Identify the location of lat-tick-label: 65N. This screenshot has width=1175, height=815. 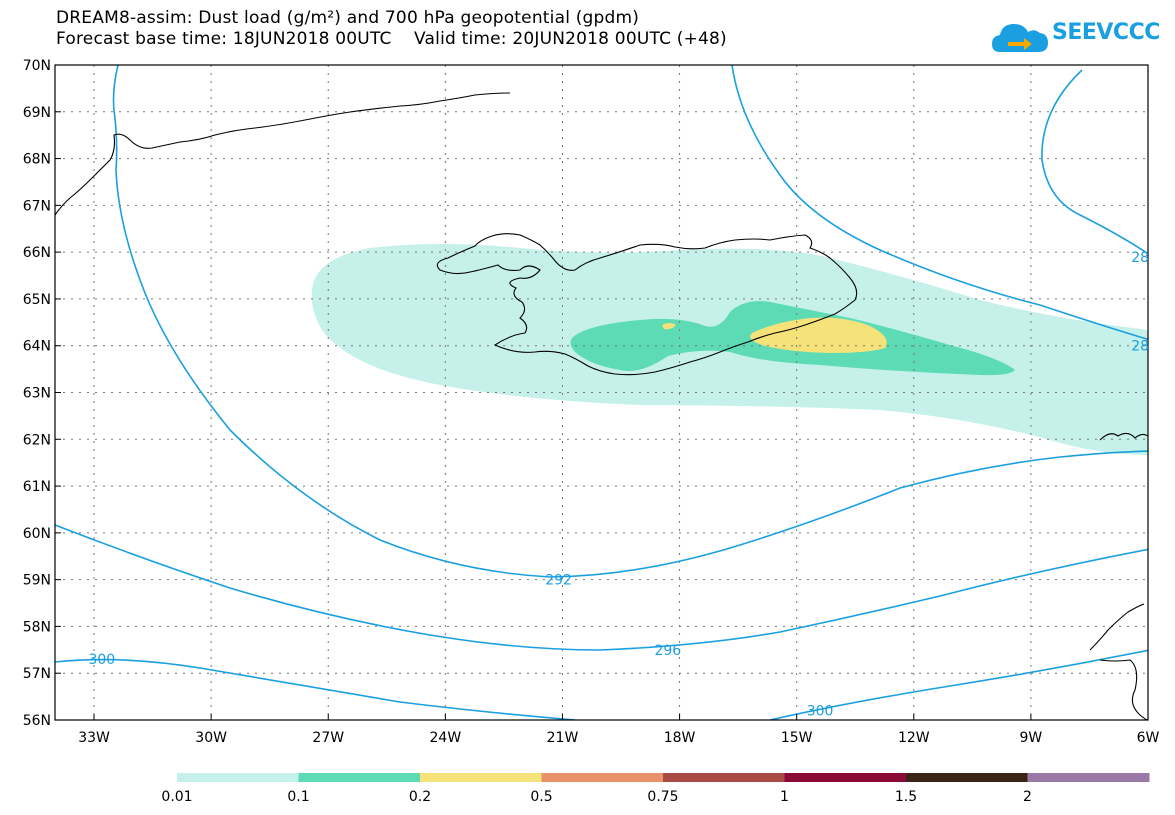
(37, 300).